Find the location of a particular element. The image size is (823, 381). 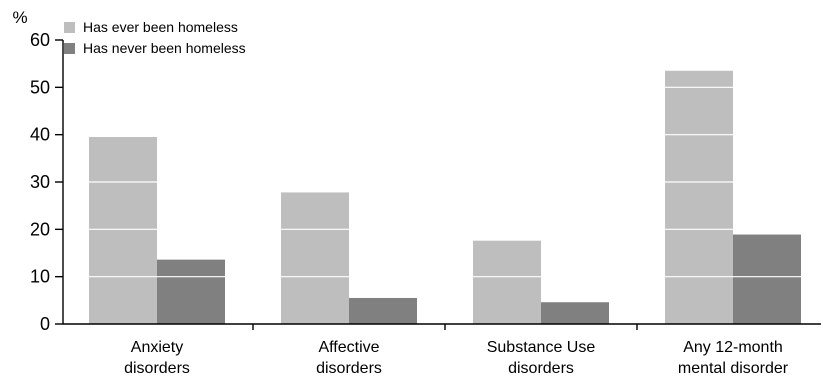

legend-label-2: Has never been homeless is located at coordinates (164, 48).